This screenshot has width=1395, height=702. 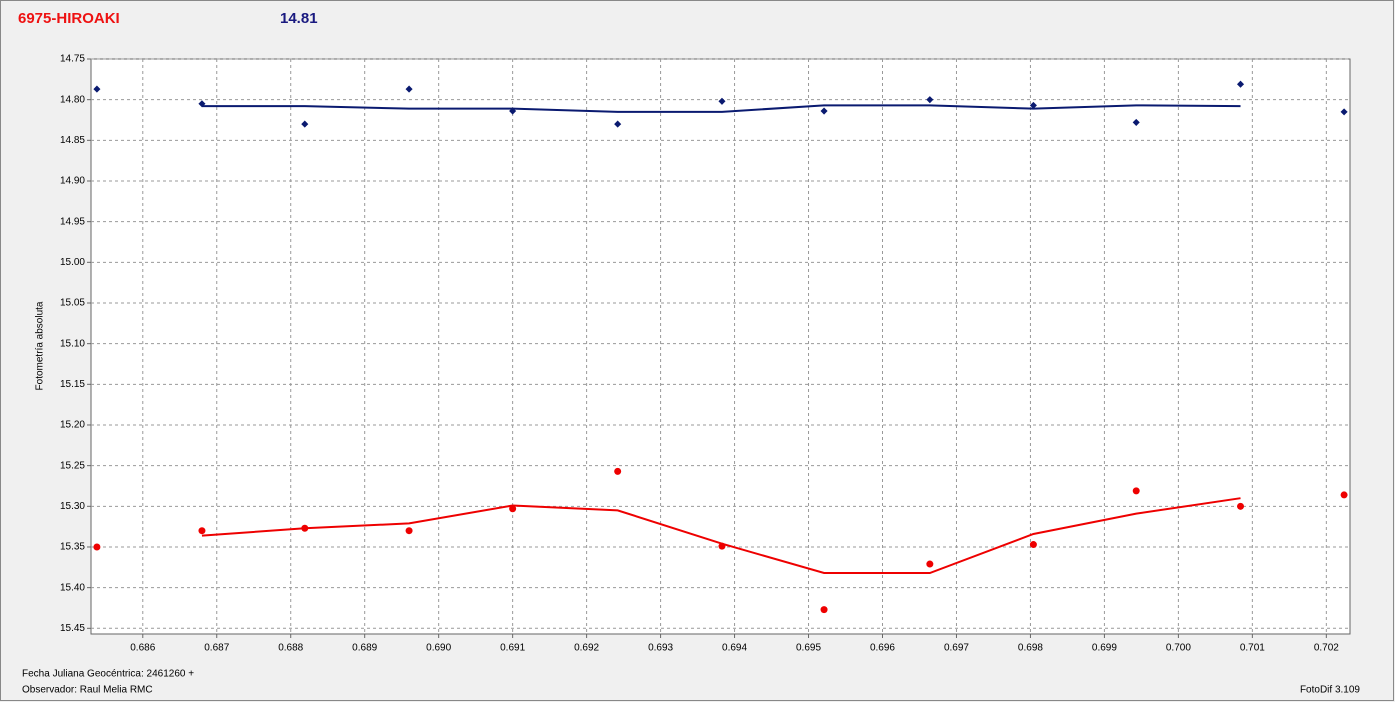 I want to click on y-tick-label: 15.15, so click(x=72, y=384).